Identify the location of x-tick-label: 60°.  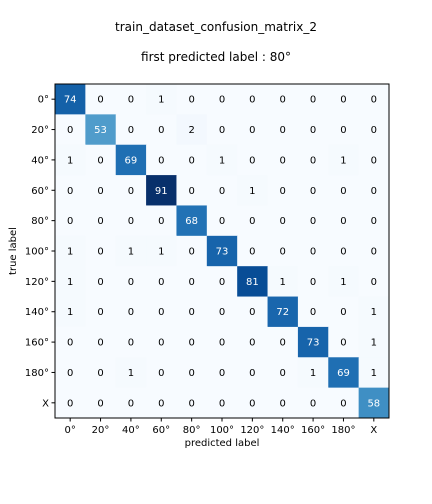
(161, 430).